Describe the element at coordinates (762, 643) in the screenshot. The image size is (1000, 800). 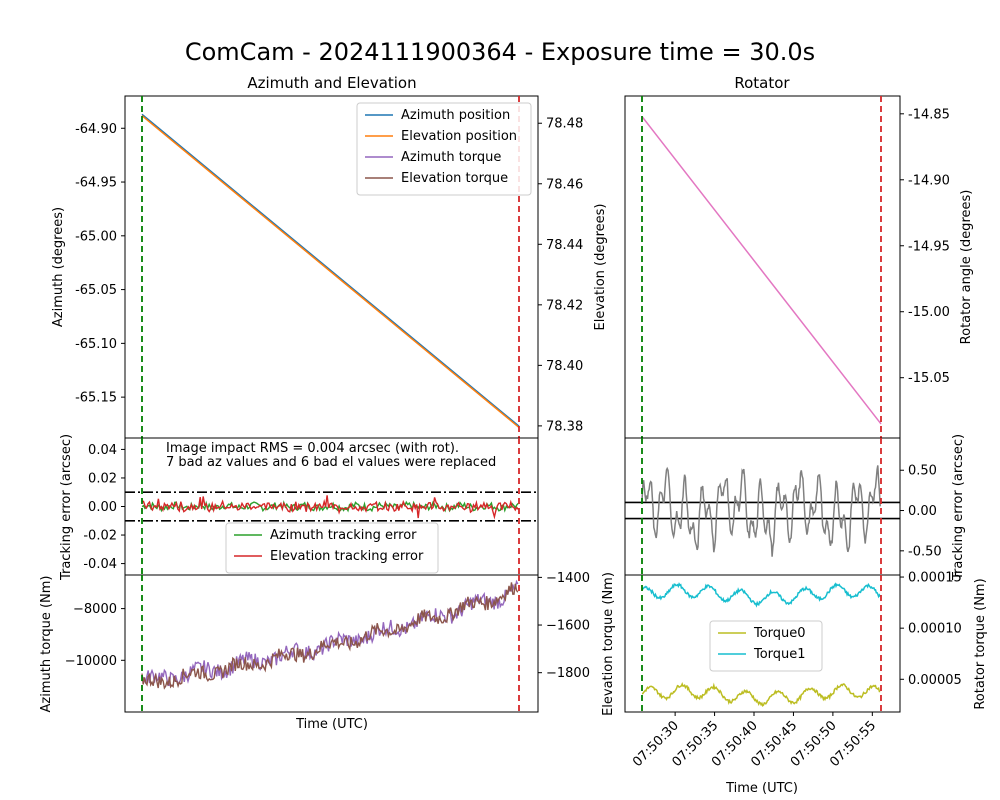
I see `rotator-torque-plot-frame` at that location.